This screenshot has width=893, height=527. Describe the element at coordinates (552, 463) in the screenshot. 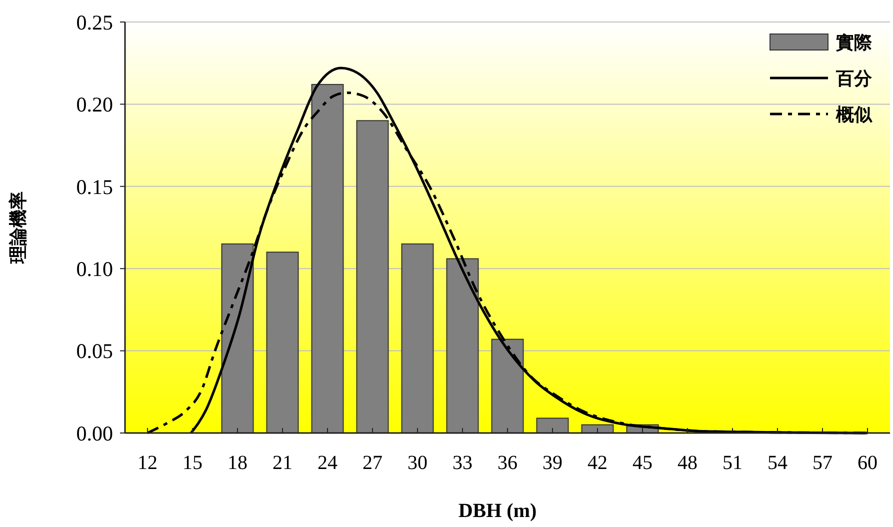

I see `x-tick-label: 39` at that location.